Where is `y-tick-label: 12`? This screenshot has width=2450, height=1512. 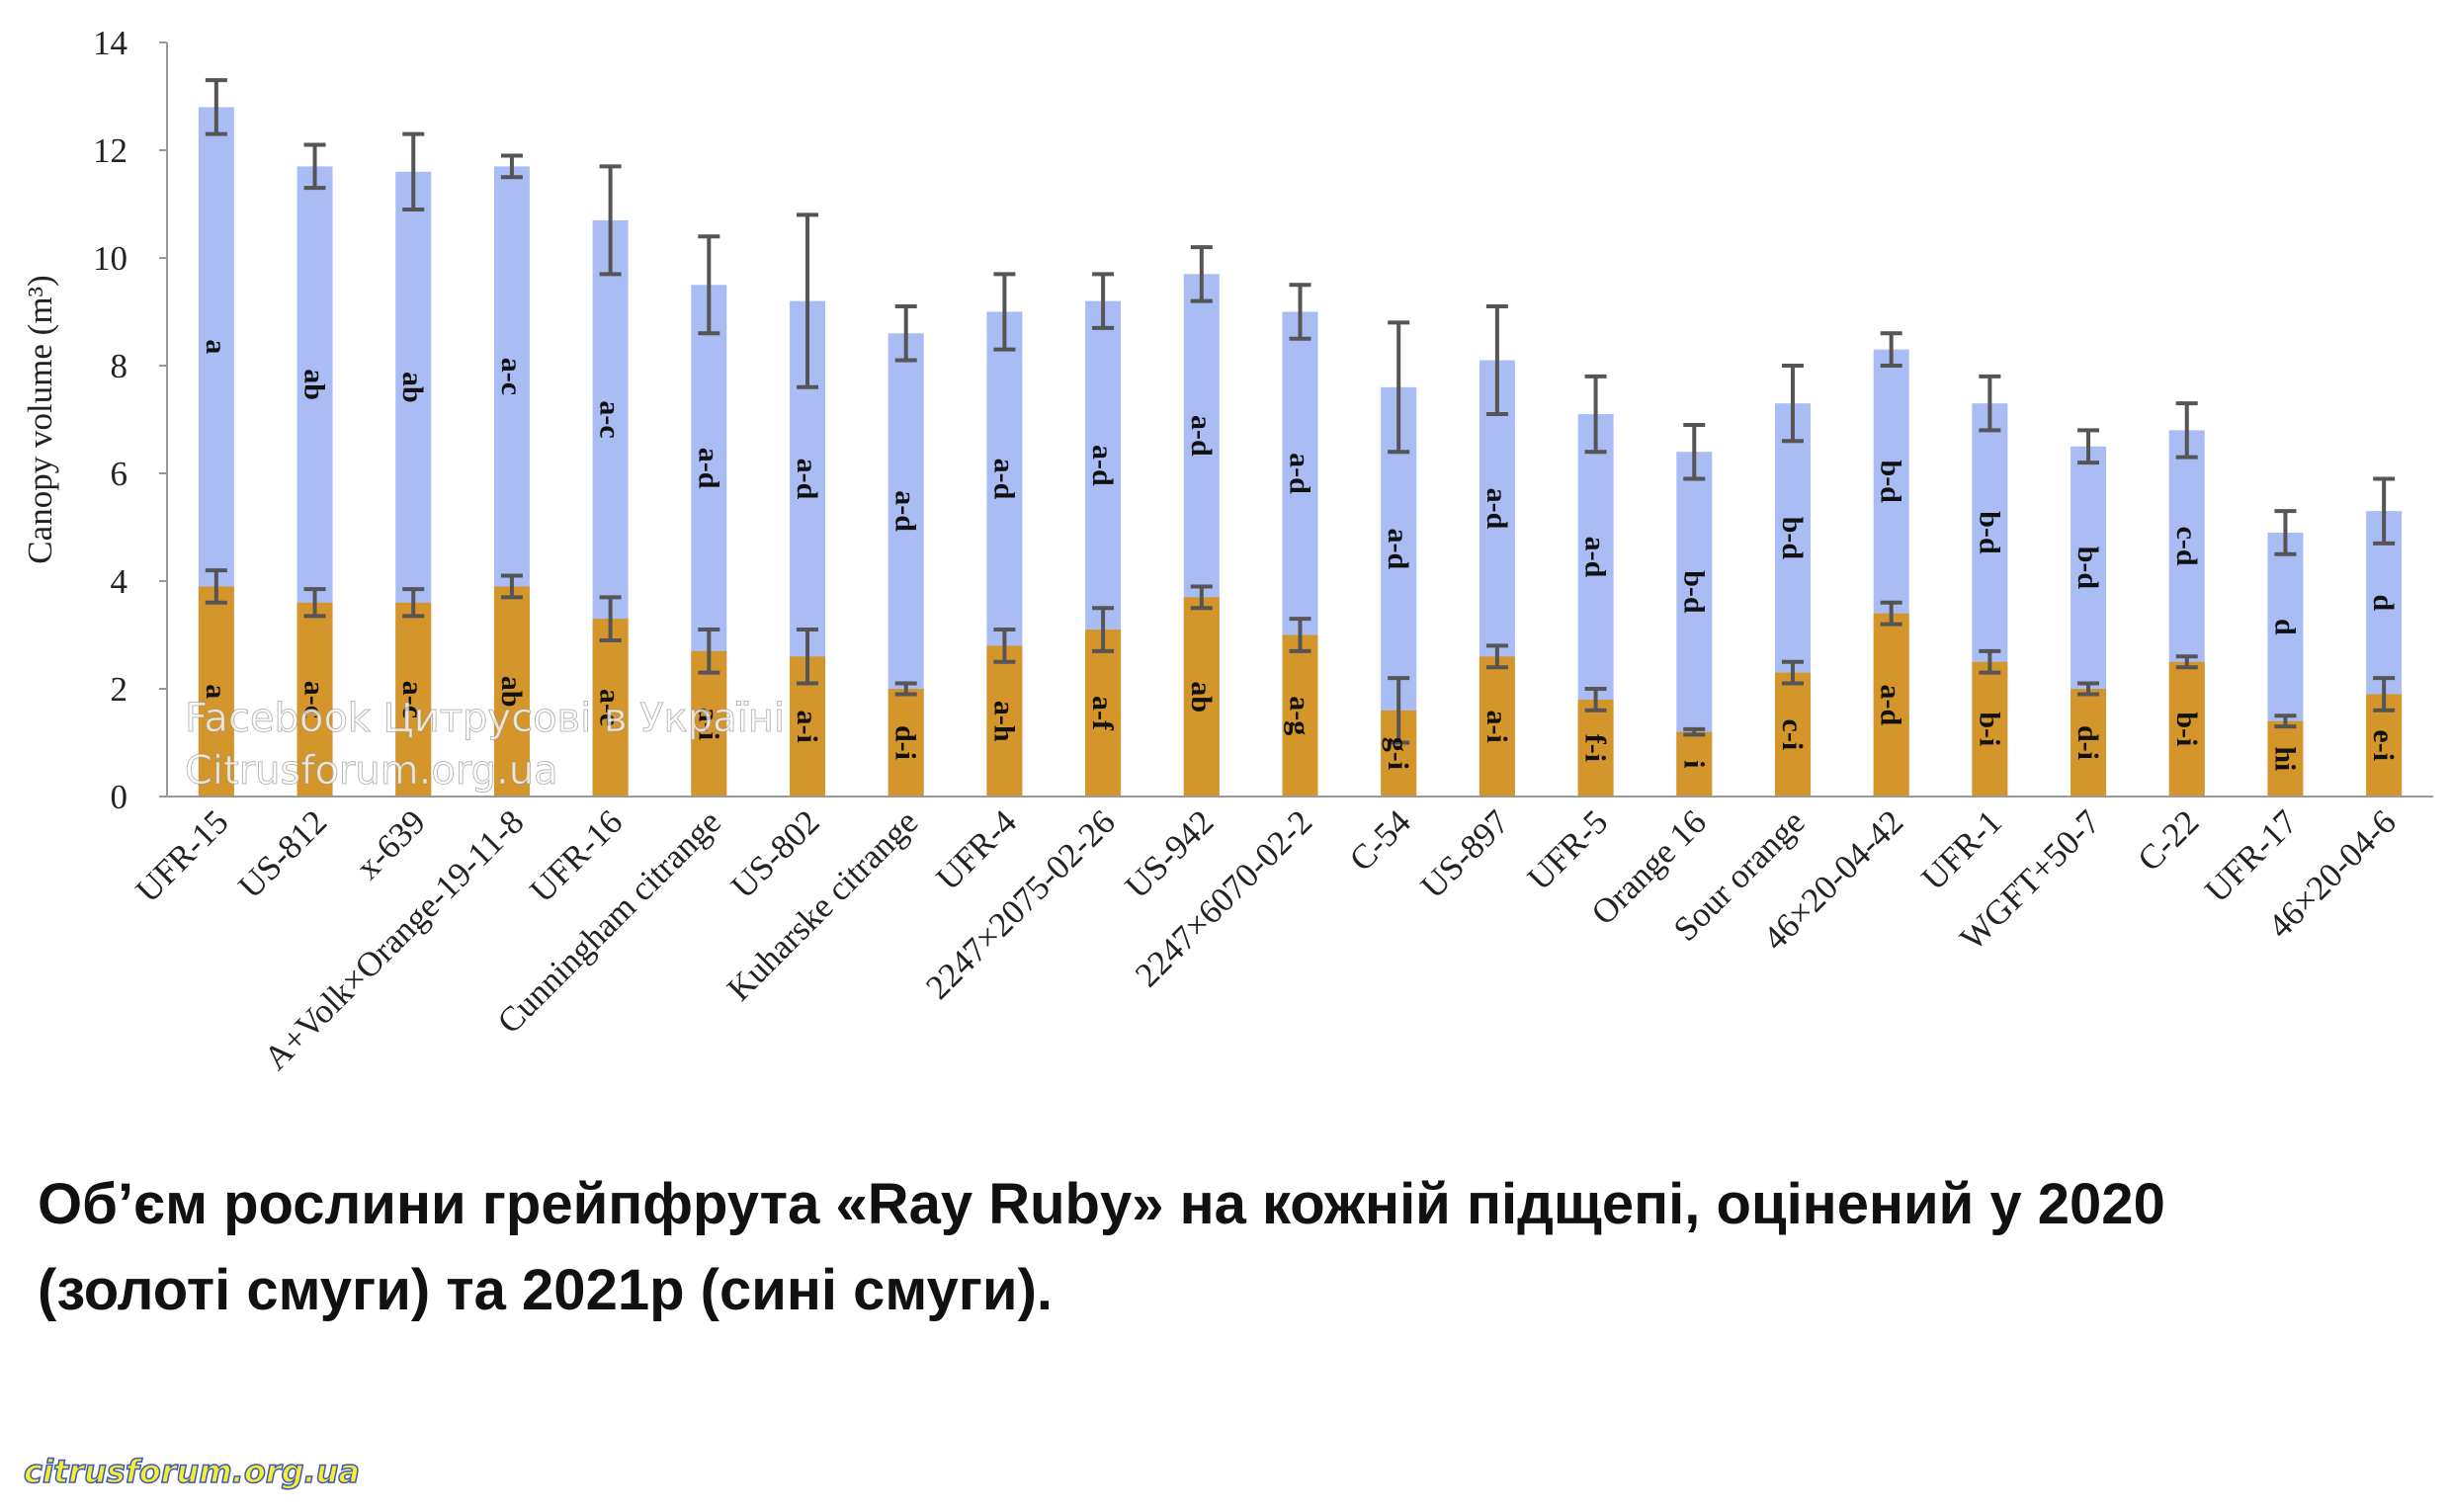
y-tick-label: 12 is located at coordinates (110, 150).